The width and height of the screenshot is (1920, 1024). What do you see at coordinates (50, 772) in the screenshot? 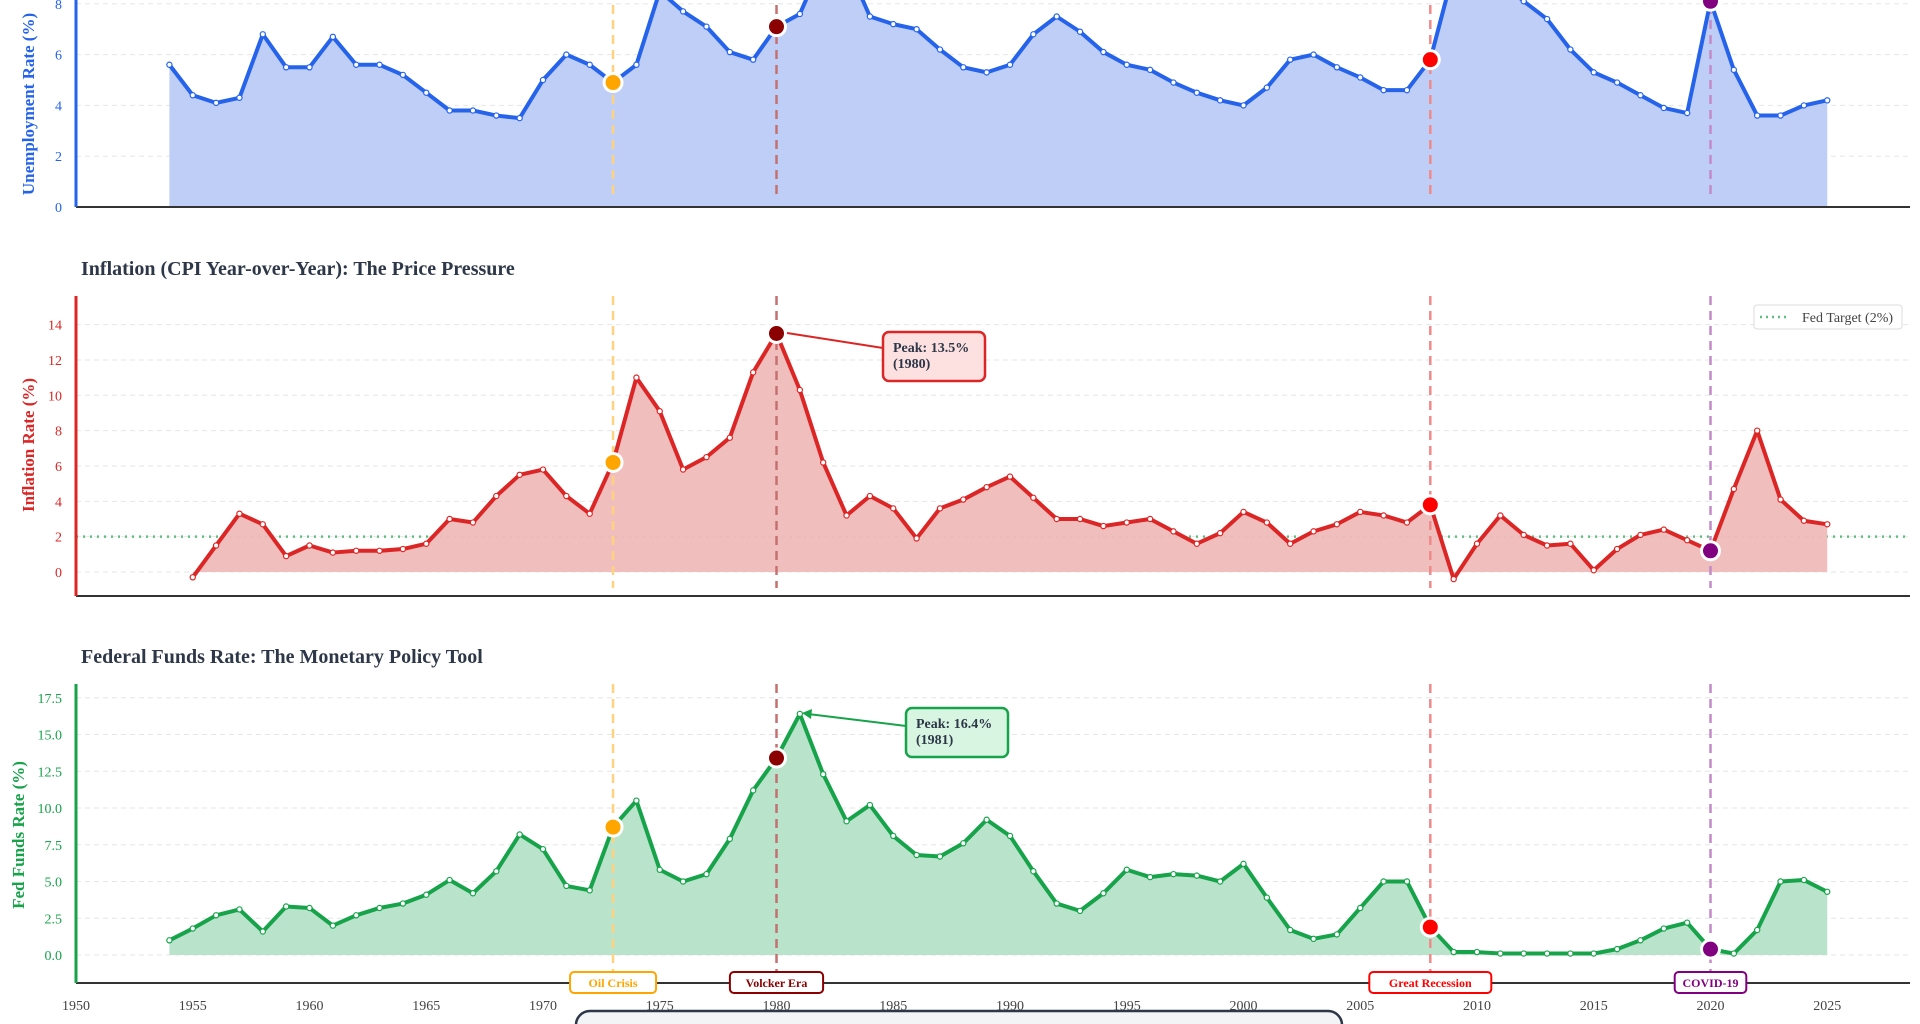
I see `y-tick-label: 12.5` at bounding box center [50, 772].